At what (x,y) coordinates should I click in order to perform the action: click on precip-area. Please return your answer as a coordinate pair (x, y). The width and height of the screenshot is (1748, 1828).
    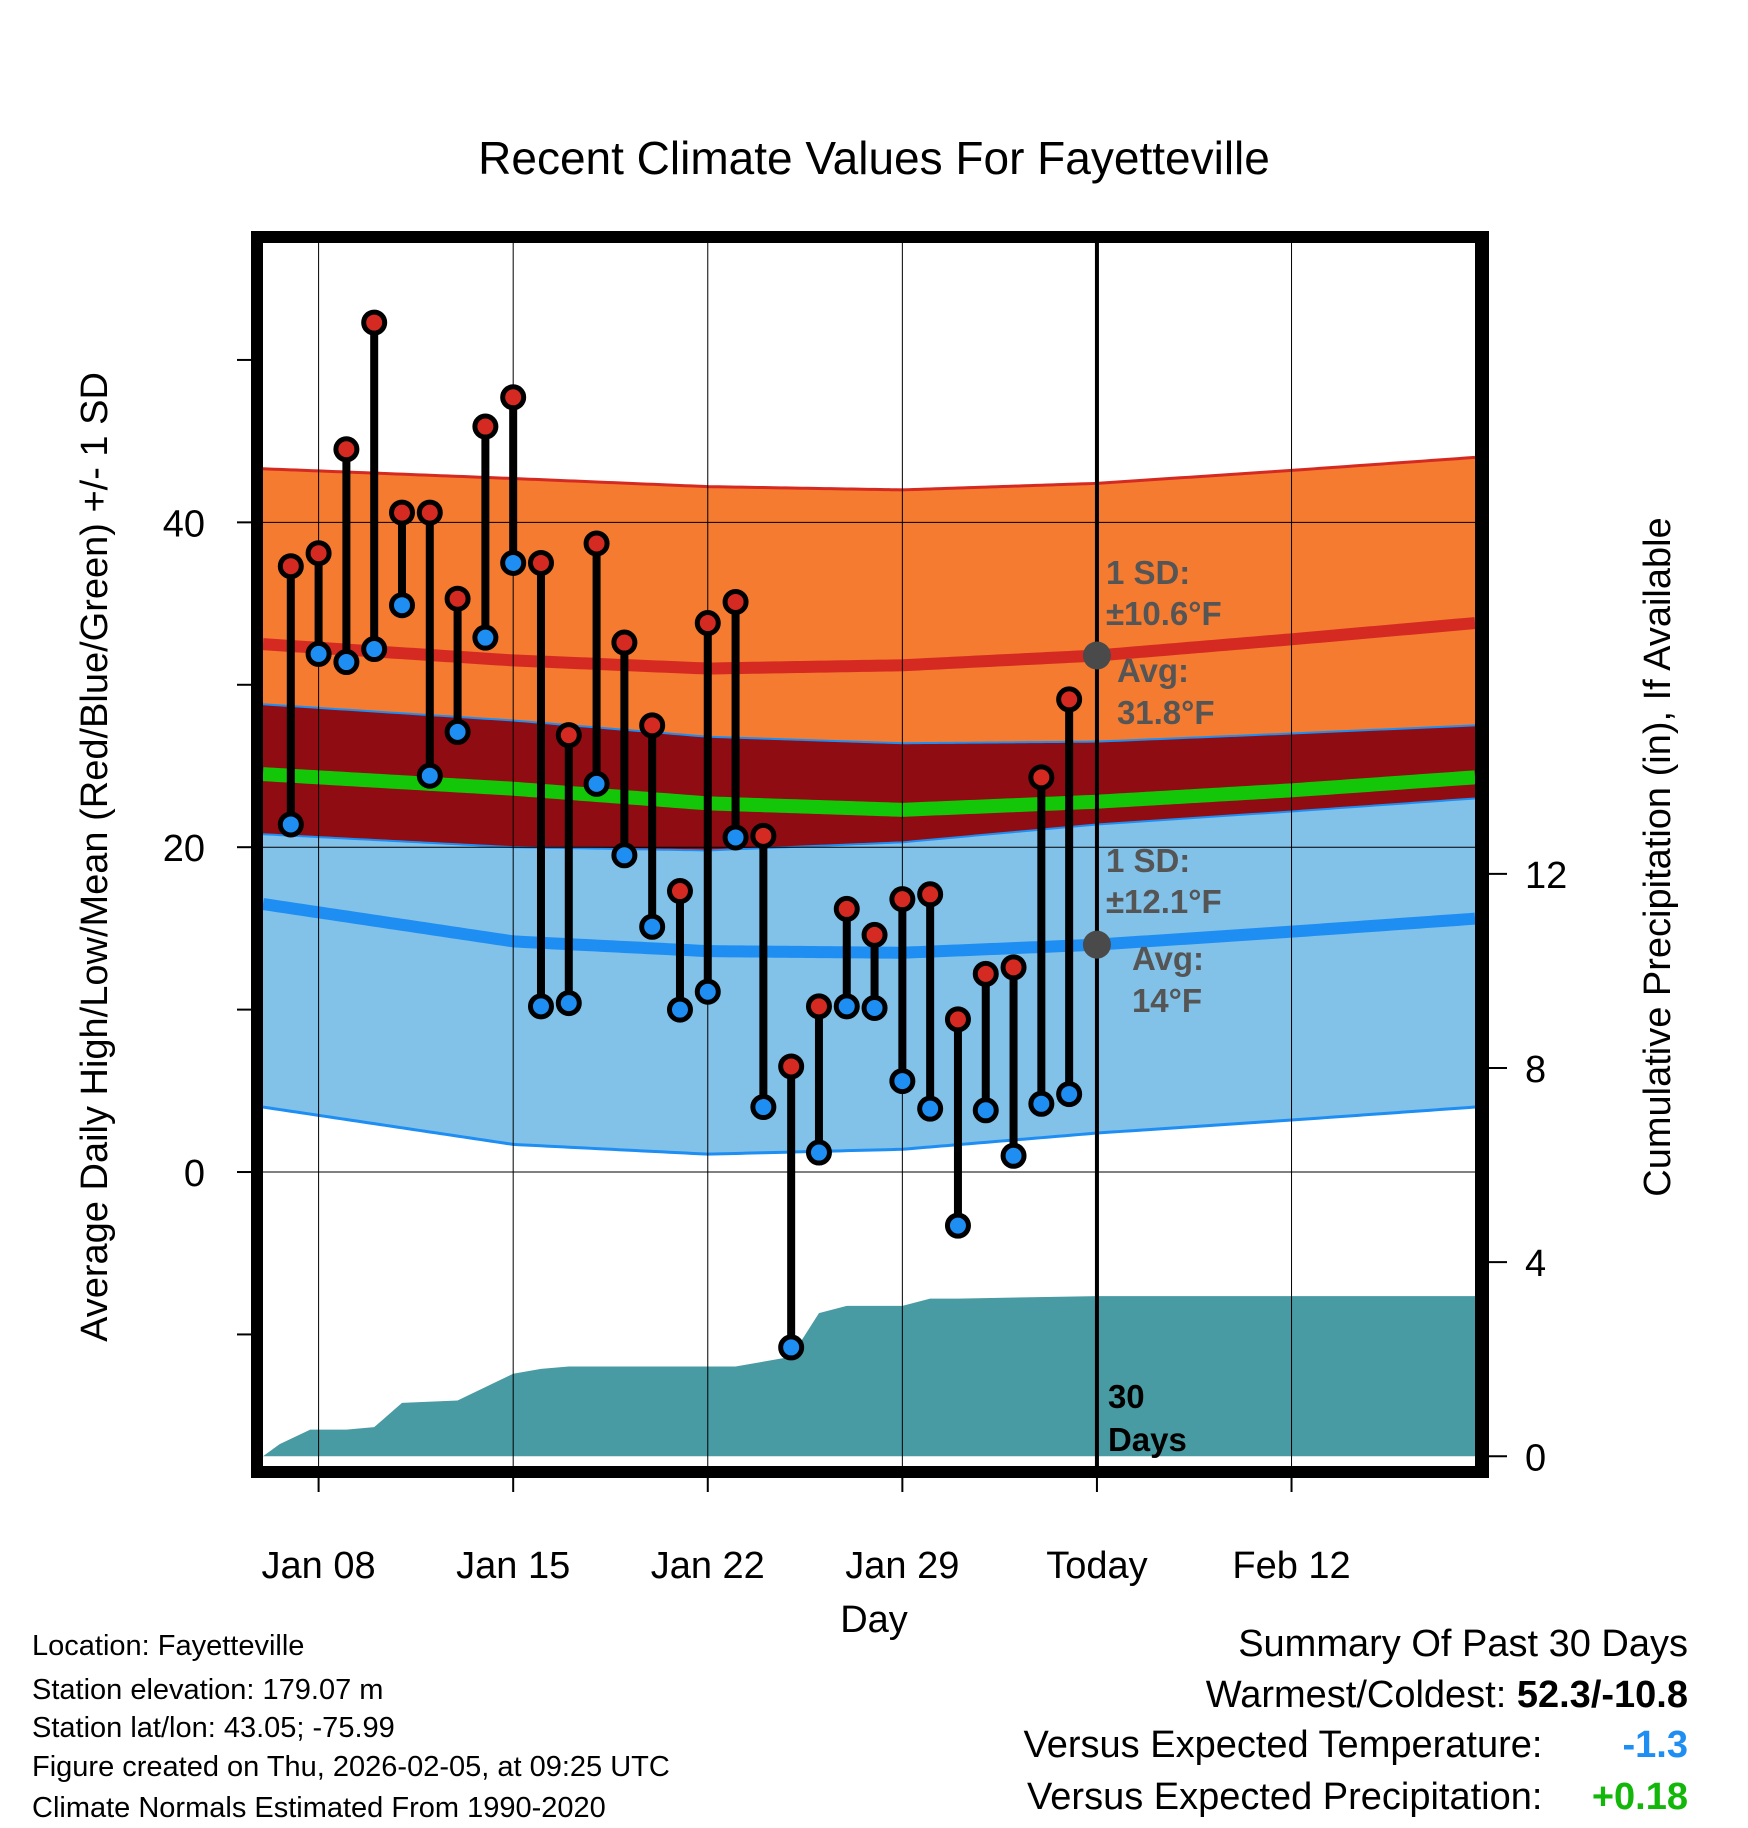
    Looking at the image, I should click on (869, 1376).